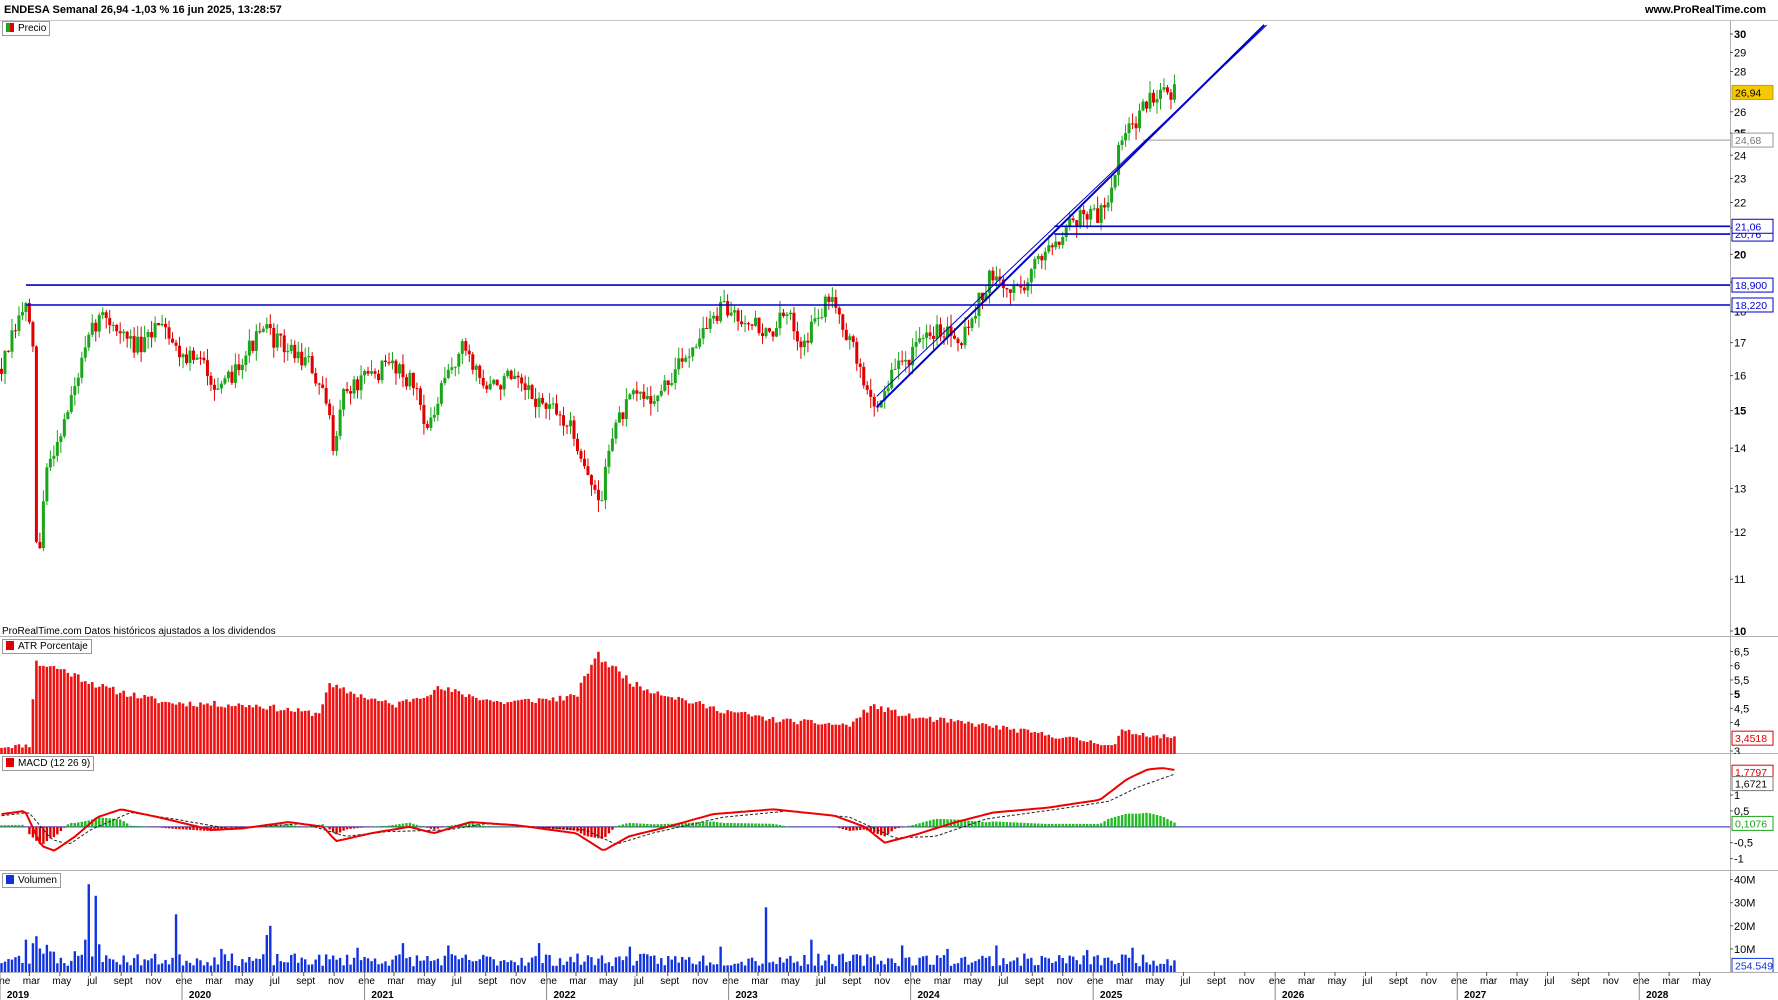 The image size is (1778, 1000). I want to click on site-url: www.ProRealTime.com, so click(1705, 10).